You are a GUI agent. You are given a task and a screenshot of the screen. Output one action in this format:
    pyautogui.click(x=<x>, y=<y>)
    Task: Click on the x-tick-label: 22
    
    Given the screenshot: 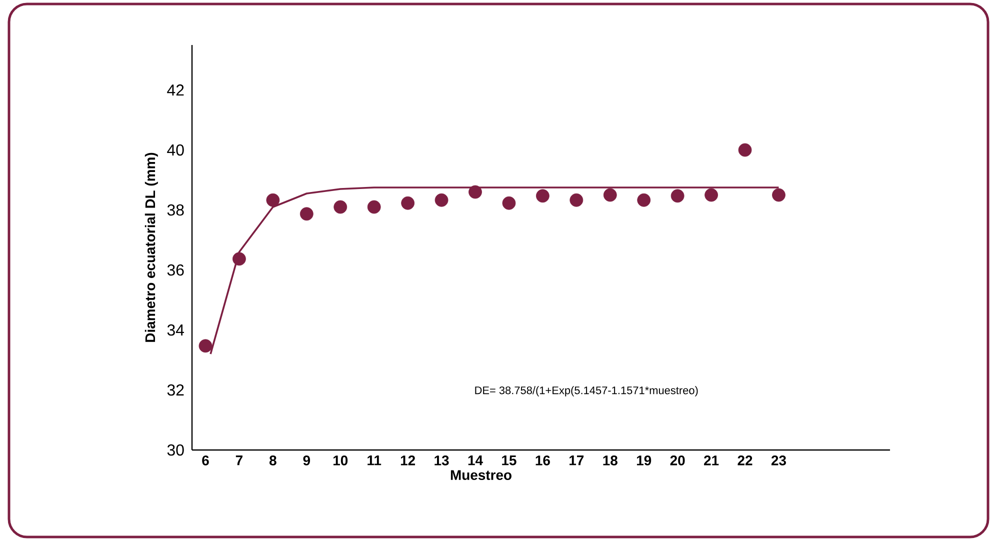 What is the action you would take?
    pyautogui.click(x=745, y=461)
    